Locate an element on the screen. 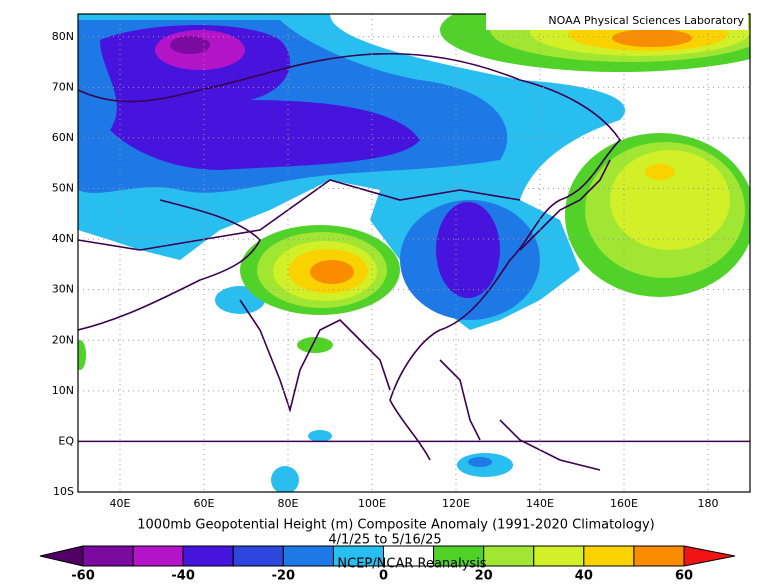  colorbar-under is located at coordinates (61, 556).